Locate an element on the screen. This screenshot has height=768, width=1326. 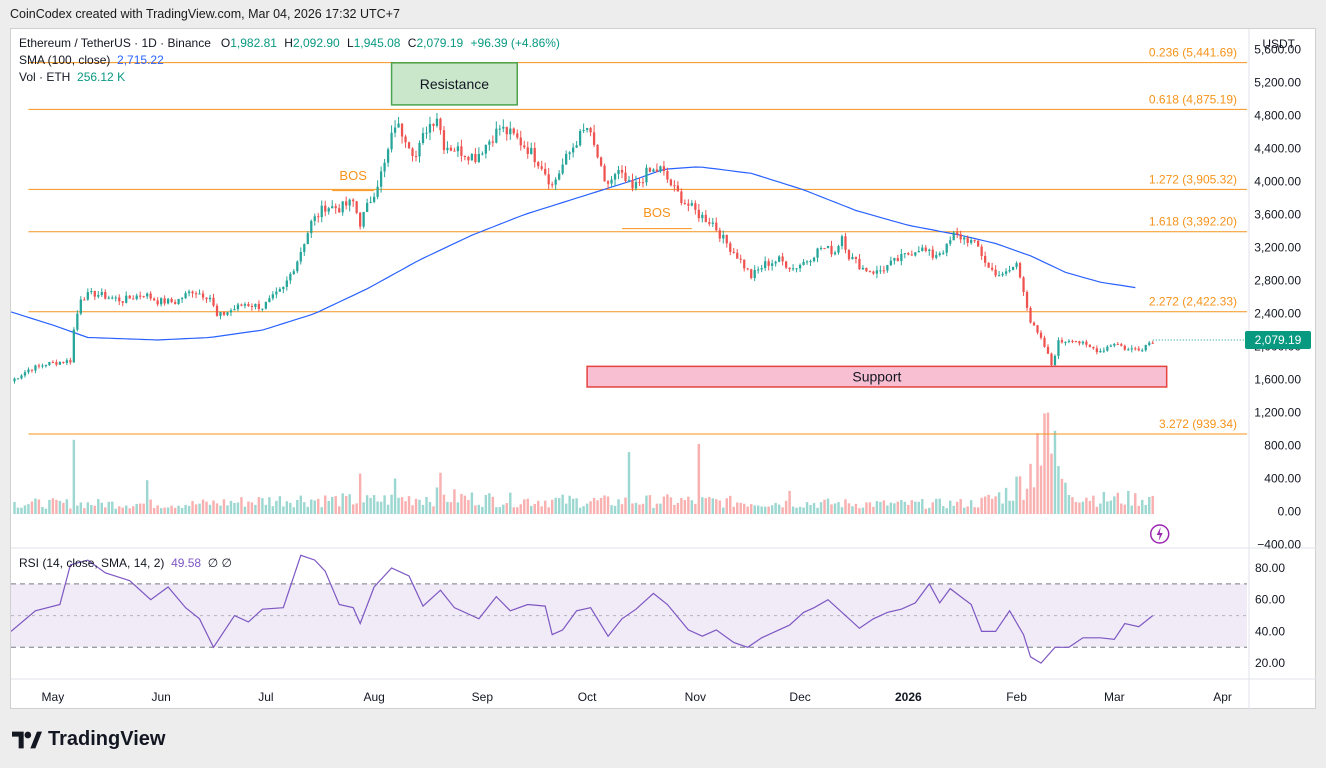
symbol-label: Ethereum / TetherUS · 1D · Binance is located at coordinates (115, 43).